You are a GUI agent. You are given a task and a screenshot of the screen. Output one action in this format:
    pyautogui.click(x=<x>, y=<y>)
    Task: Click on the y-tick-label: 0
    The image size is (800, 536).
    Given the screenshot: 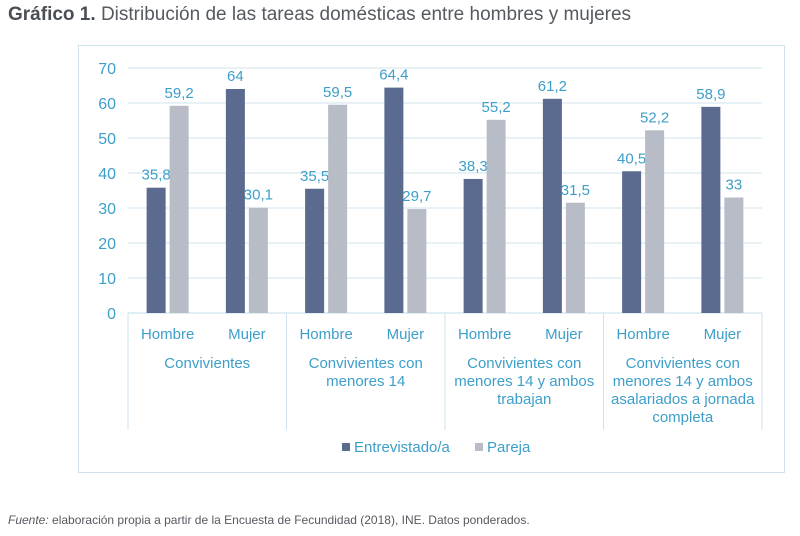 What is the action you would take?
    pyautogui.click(x=111, y=314)
    